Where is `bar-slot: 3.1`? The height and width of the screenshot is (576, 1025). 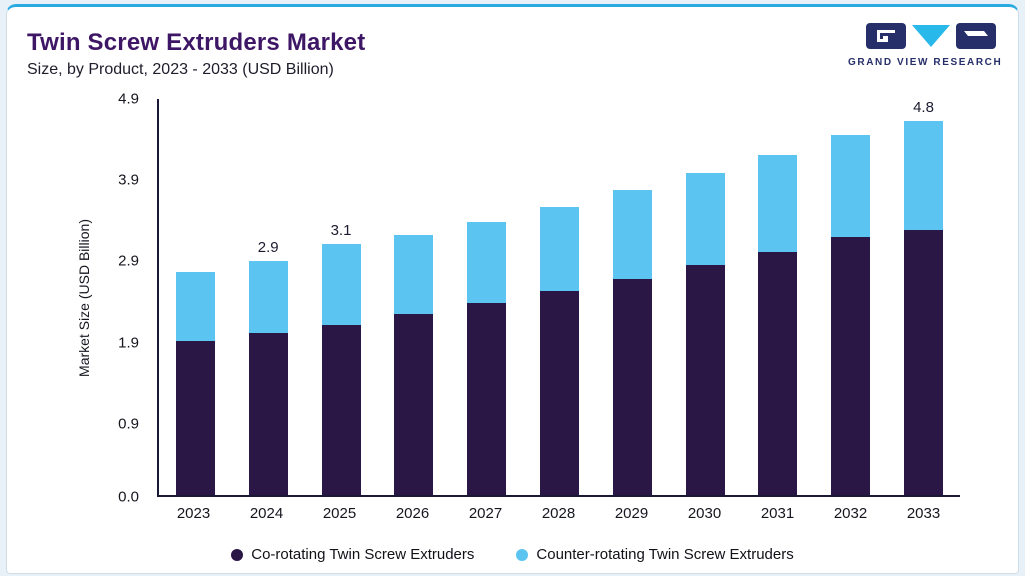 bar-slot: 3.1 is located at coordinates (341, 297).